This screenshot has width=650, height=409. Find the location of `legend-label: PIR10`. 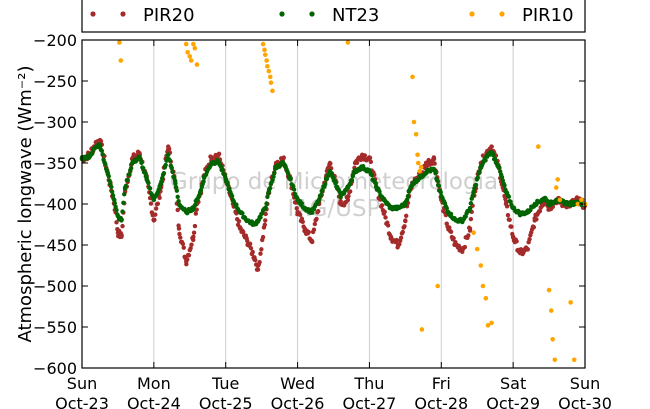

legend-label: PIR10 is located at coordinates (548, 15).